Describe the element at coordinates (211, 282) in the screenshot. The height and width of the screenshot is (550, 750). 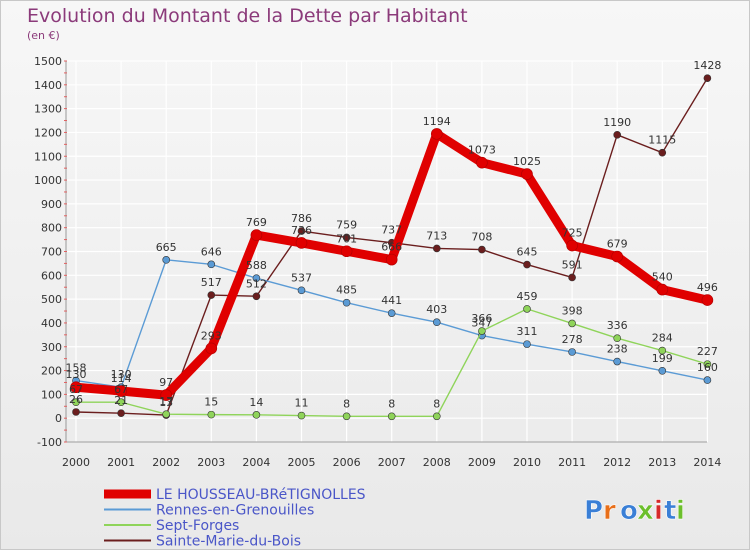
I see `data-label: 517` at that location.